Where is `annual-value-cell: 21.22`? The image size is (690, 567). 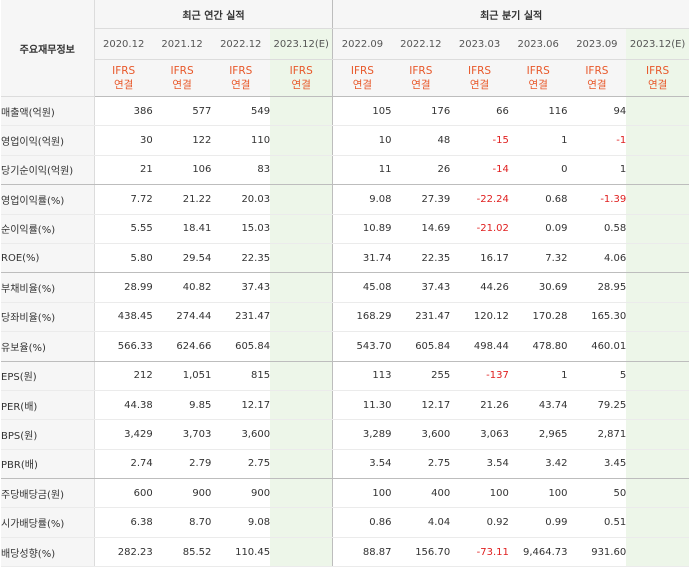 annual-value-cell: 21.22 is located at coordinates (182, 199).